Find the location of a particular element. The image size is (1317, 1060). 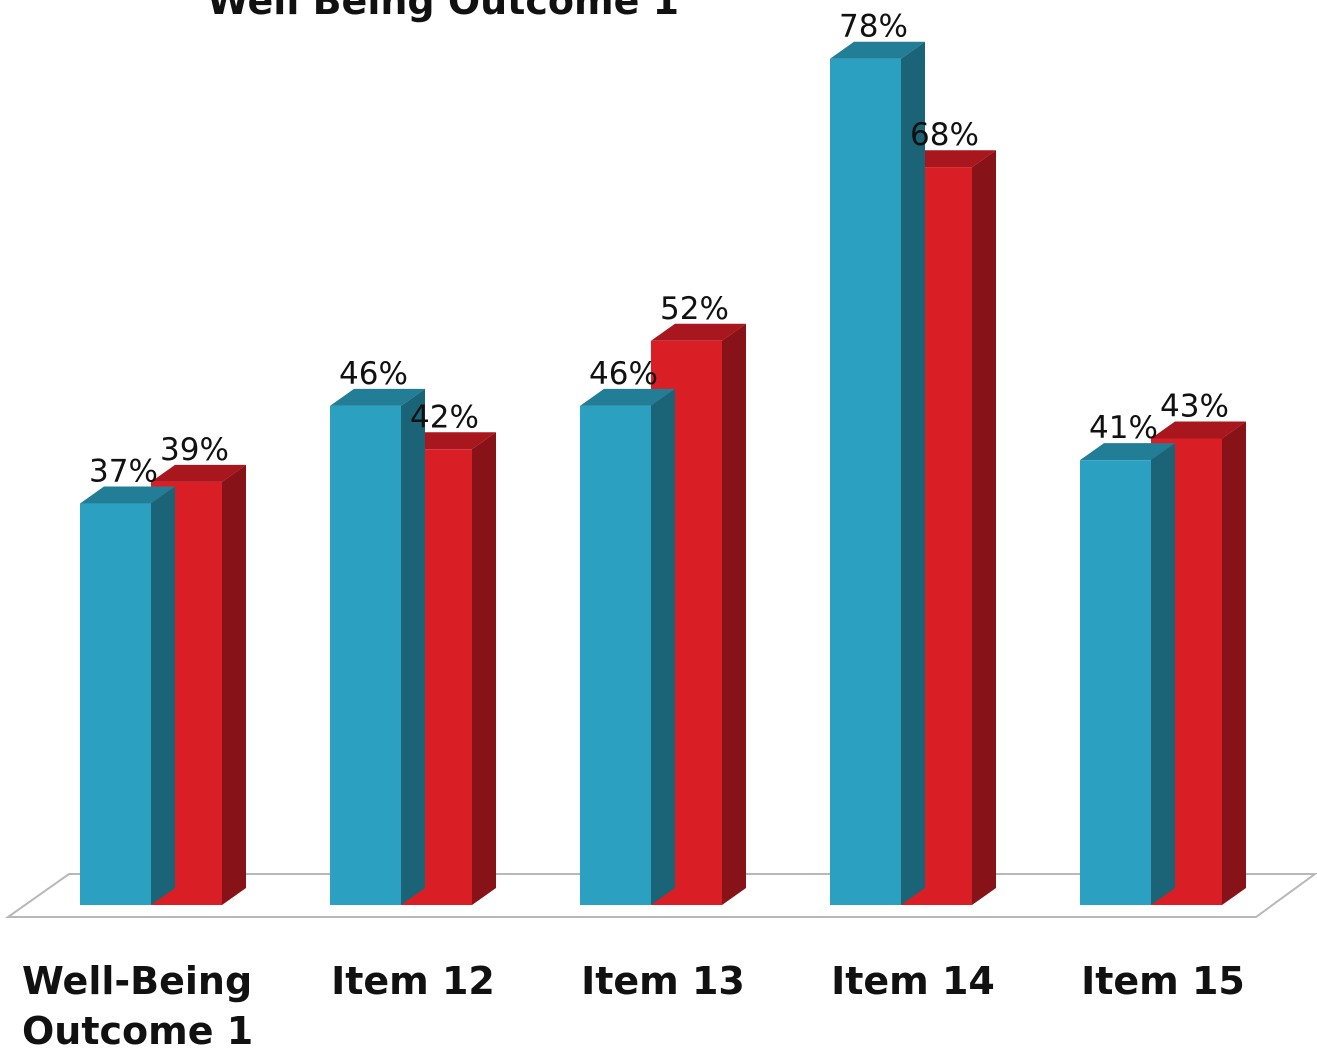

category-label: Item 15 is located at coordinates (1163, 981).